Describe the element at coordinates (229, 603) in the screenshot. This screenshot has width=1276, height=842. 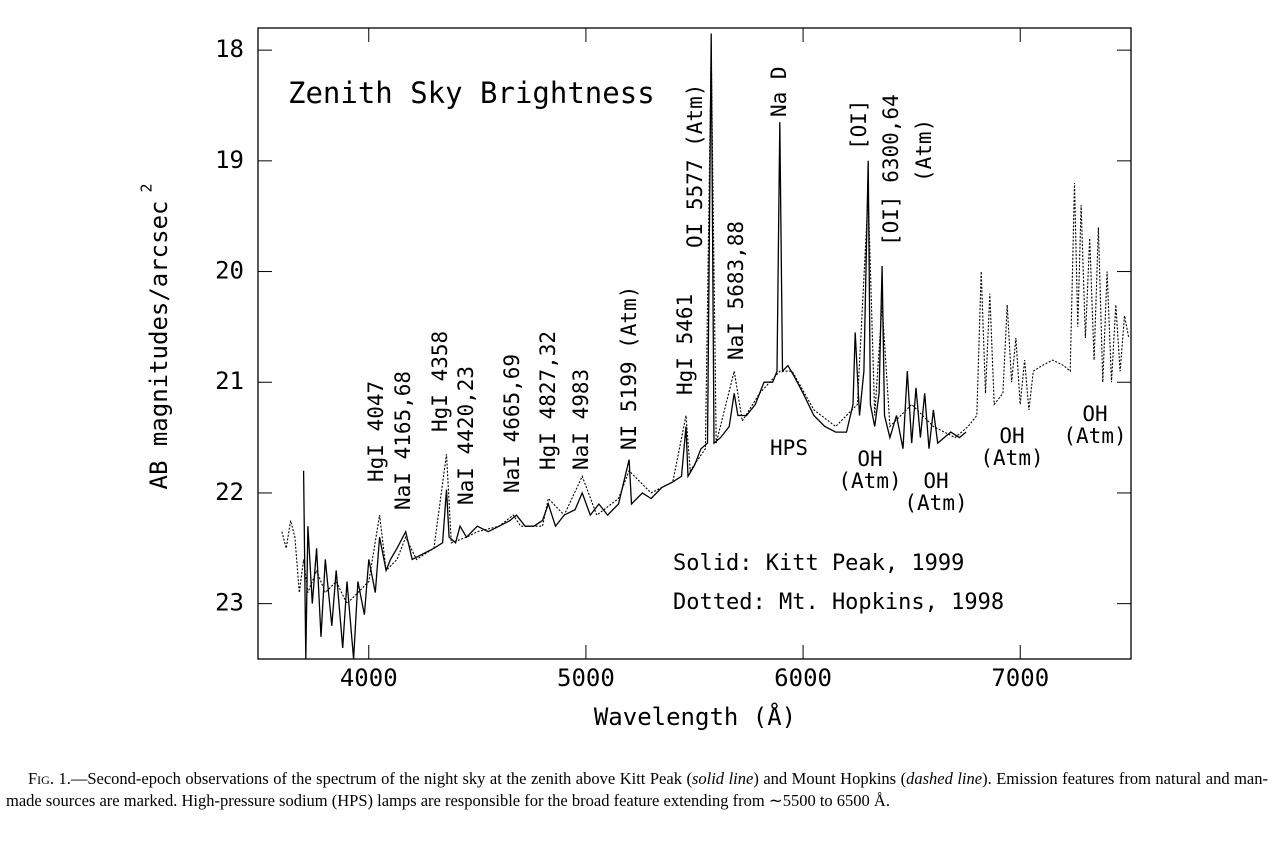
I see `y-tick-label: 23` at that location.